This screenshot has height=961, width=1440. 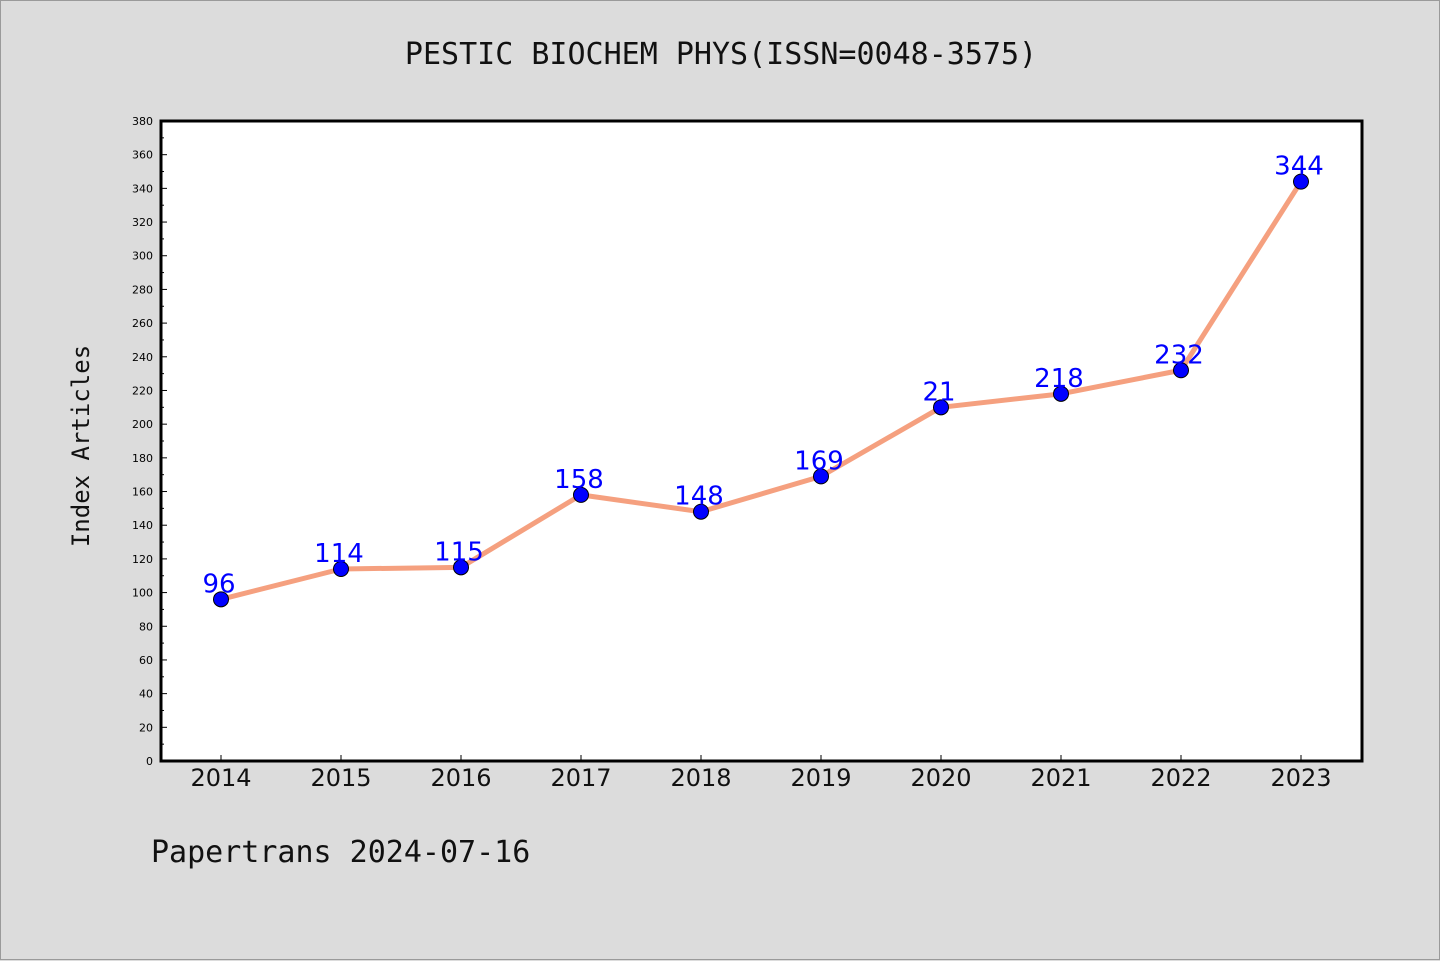 What do you see at coordinates (220, 778) in the screenshot?
I see `x-tick-label: 2014` at bounding box center [220, 778].